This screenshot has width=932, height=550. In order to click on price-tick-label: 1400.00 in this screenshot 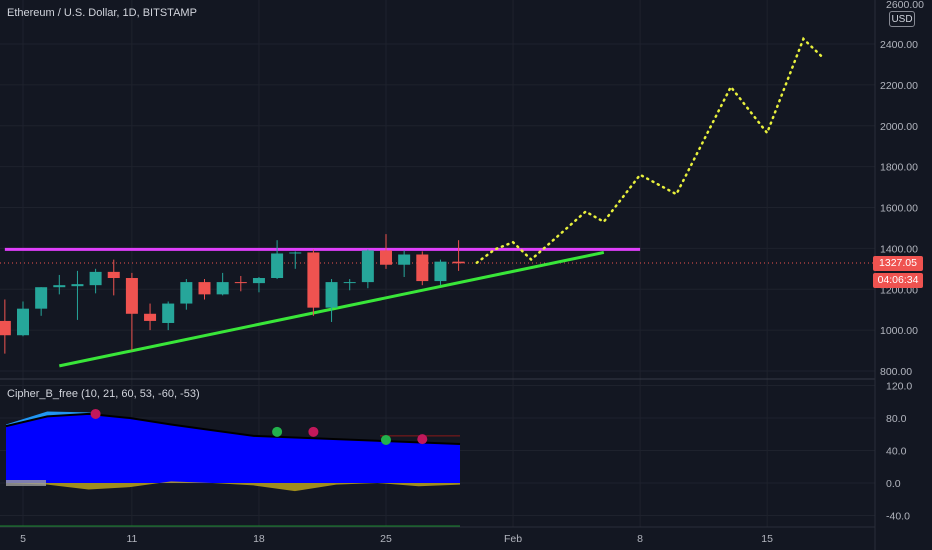, I will do `click(899, 249)`.